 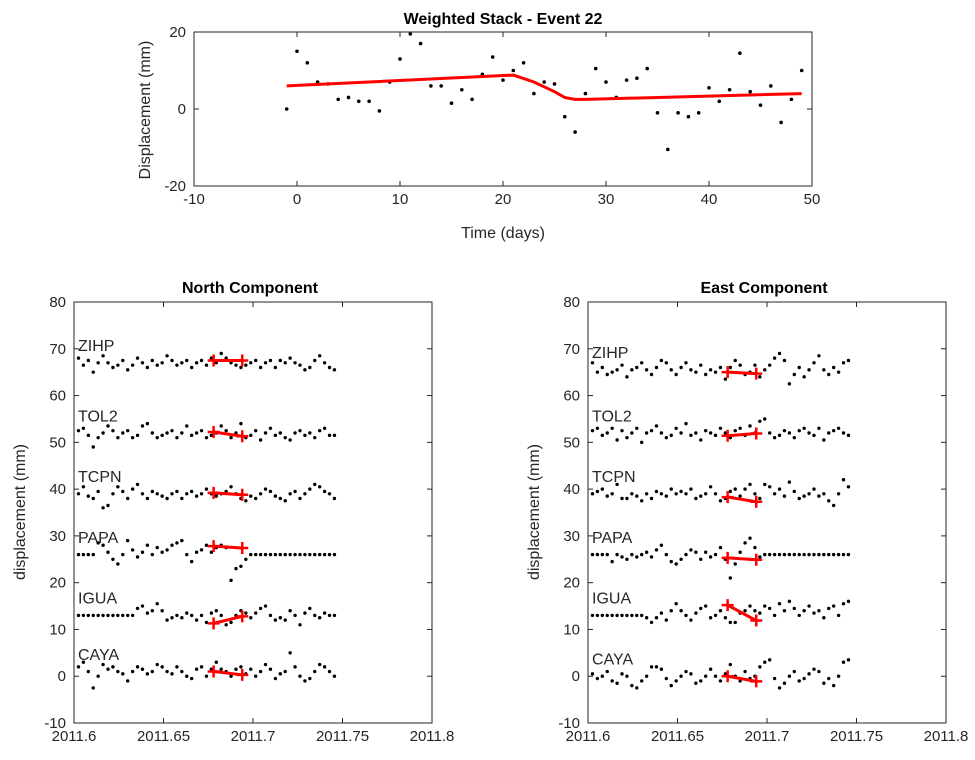 What do you see at coordinates (57, 442) in the screenshot?
I see `north-y-tick-label: 50` at bounding box center [57, 442].